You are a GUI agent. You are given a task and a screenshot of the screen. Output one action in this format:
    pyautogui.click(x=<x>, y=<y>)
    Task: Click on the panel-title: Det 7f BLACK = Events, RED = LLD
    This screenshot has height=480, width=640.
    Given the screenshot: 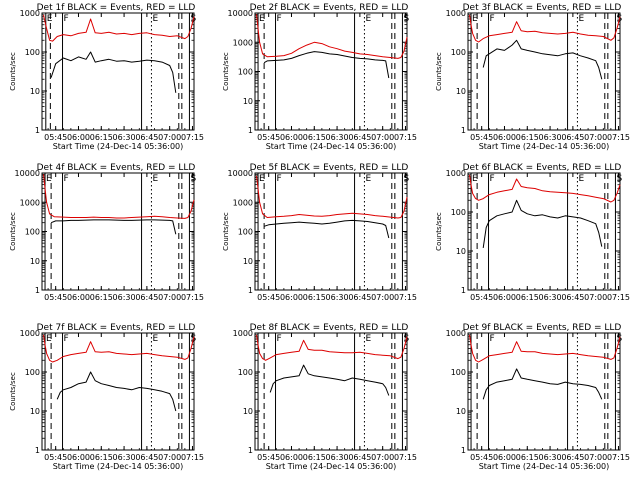 What is the action you would take?
    pyautogui.click(x=116, y=328)
    